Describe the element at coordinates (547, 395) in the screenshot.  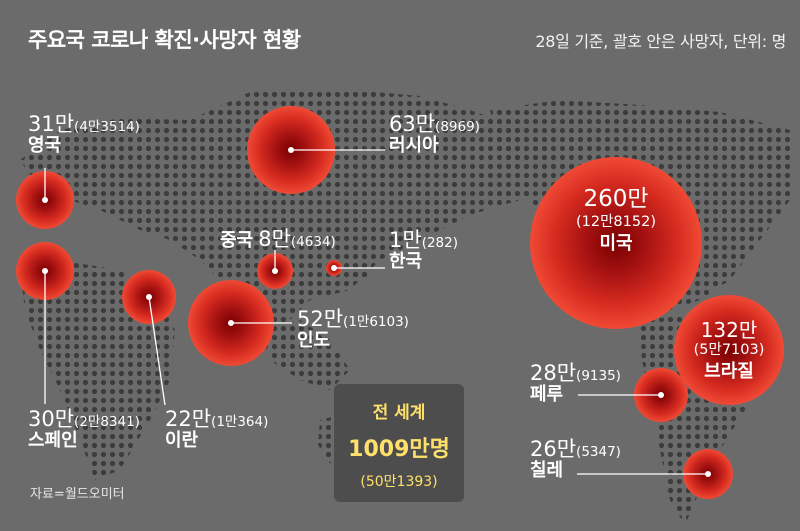
I see `peru-name: 페루` at that location.